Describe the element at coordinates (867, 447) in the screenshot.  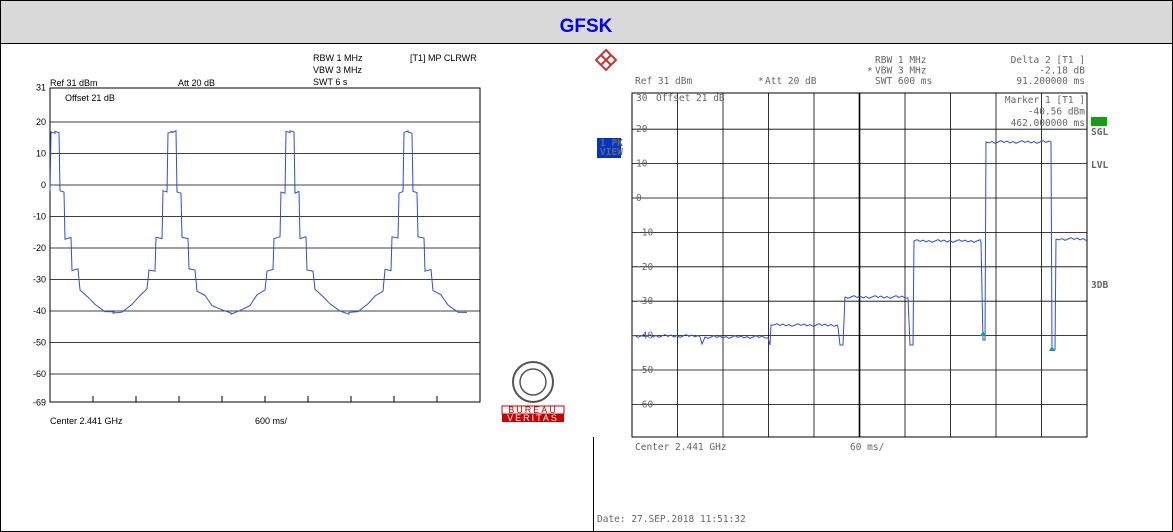
I see `span: 60 ms/` at that location.